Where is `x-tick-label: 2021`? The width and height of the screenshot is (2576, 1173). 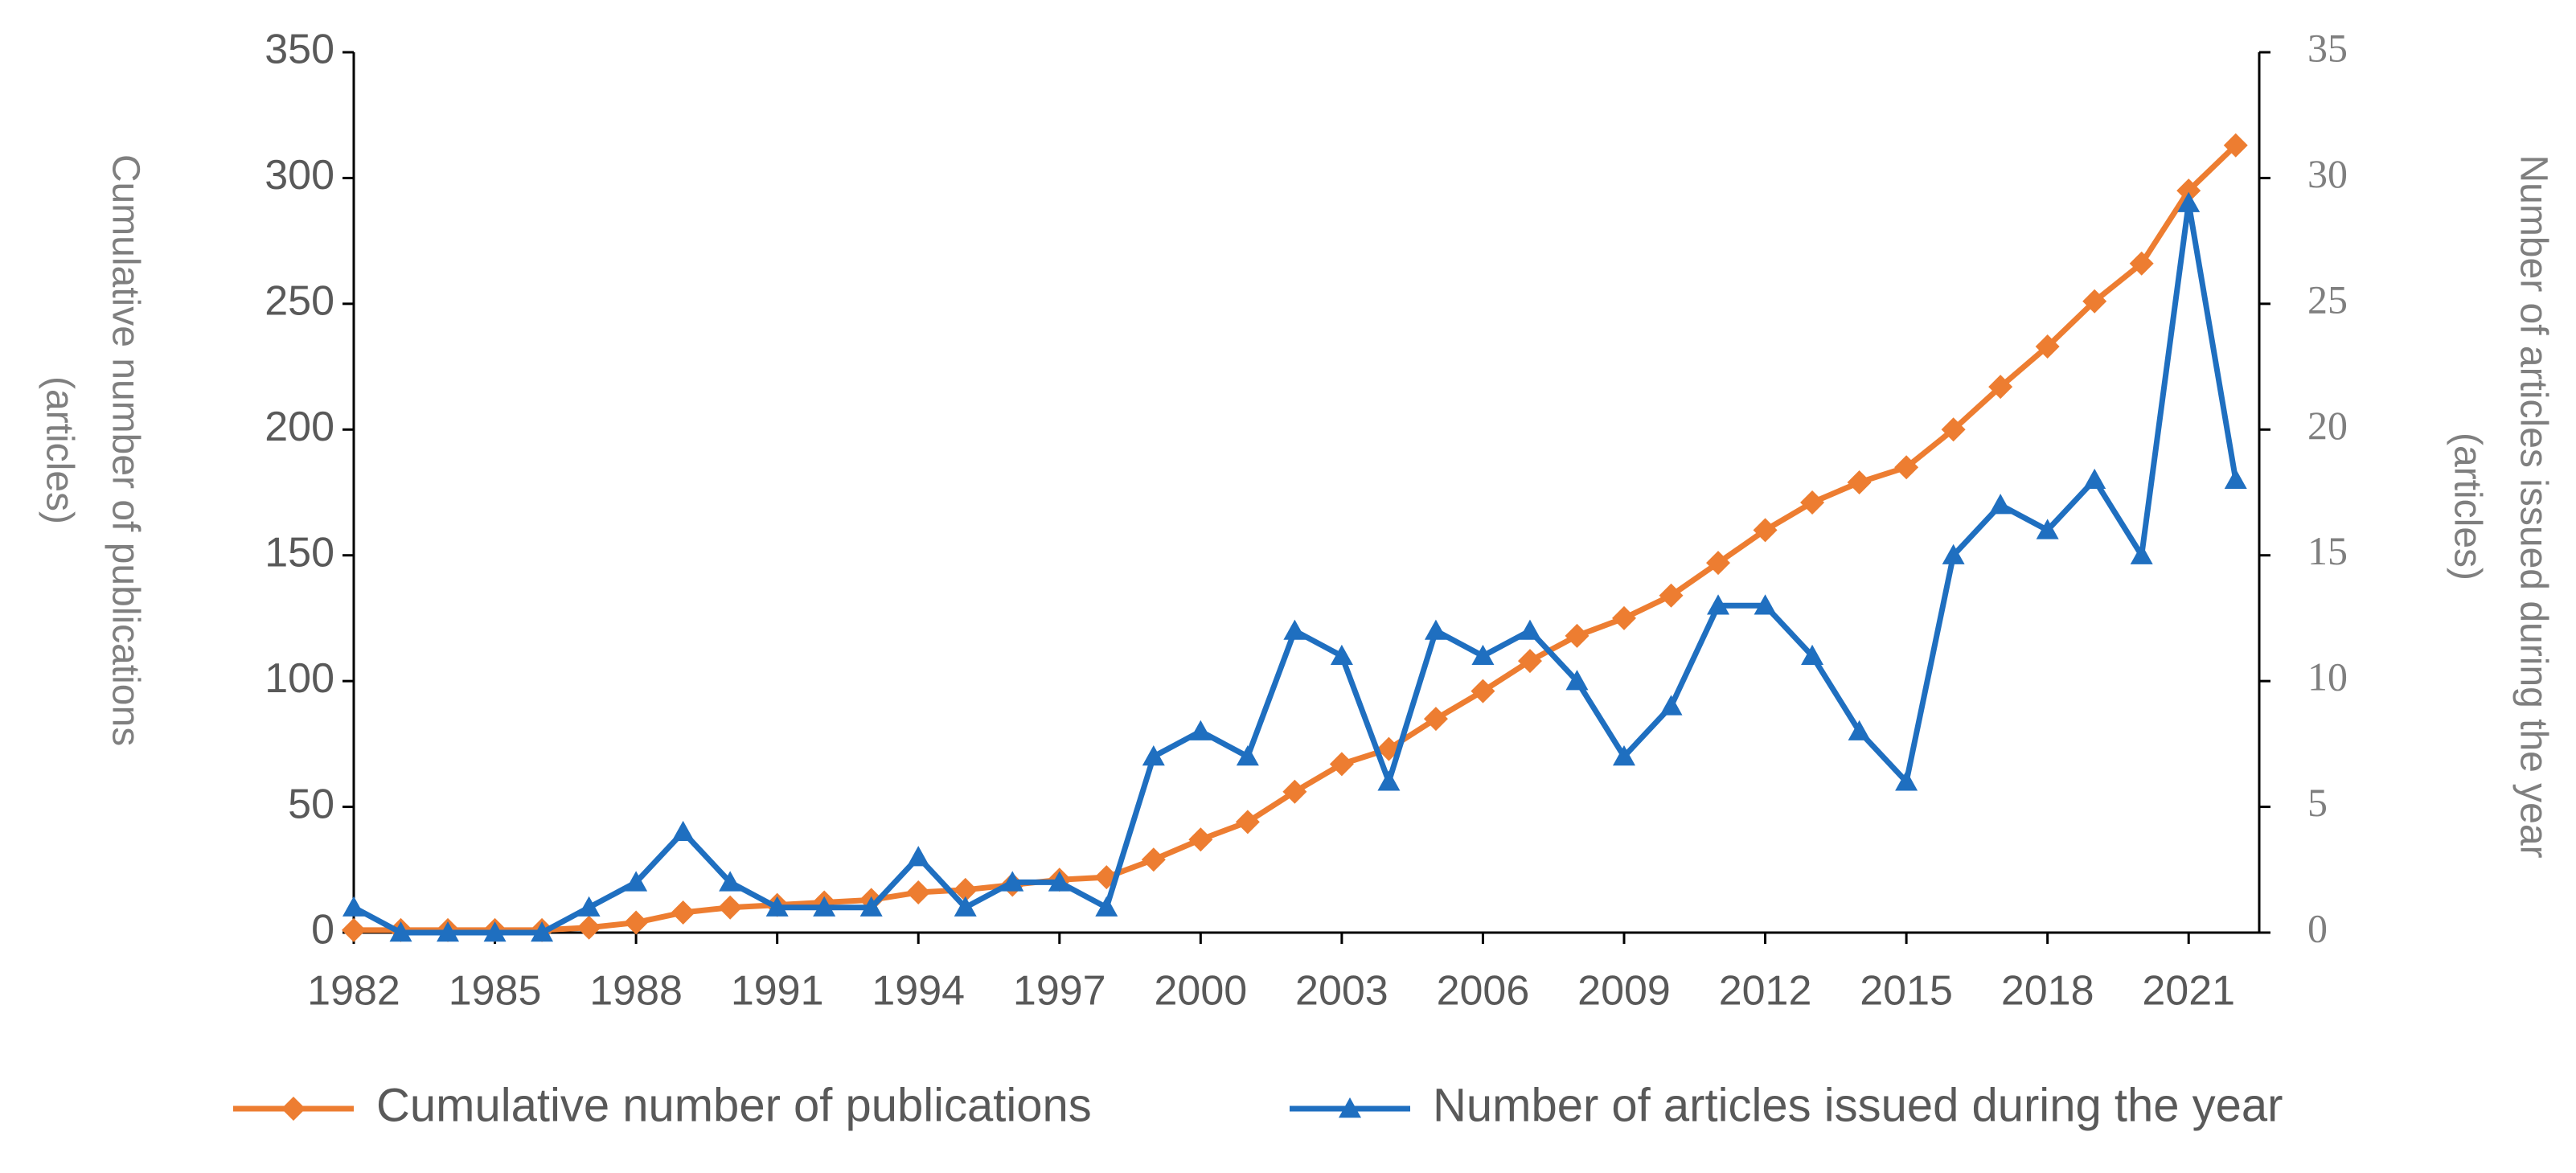 x-tick-label: 2021 is located at coordinates (2188, 992).